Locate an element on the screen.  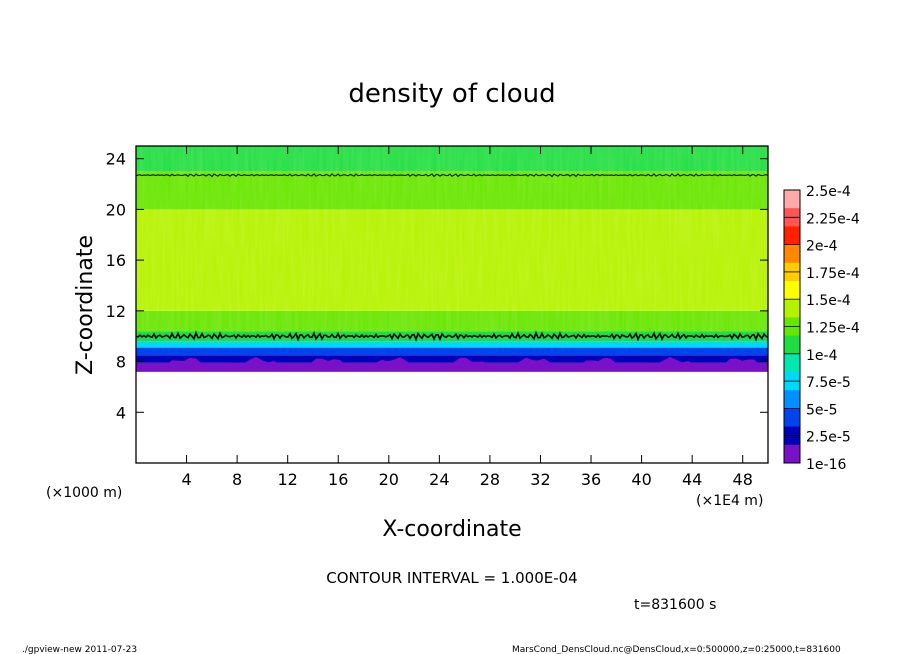
x-tick-label: 8 is located at coordinates (237, 479).